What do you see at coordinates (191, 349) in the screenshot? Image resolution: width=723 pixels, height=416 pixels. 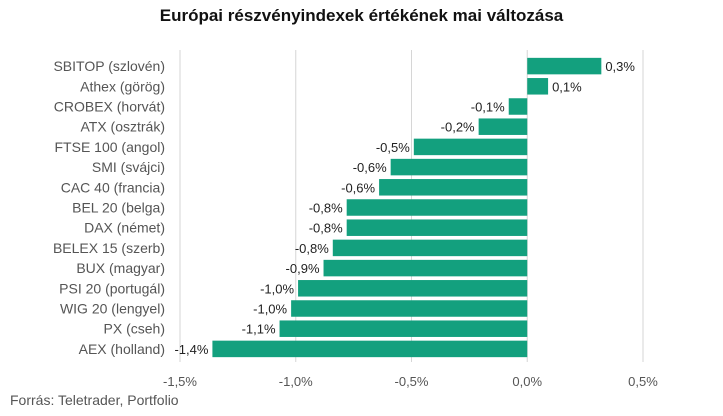 I see `value-label: -1,4%` at bounding box center [191, 349].